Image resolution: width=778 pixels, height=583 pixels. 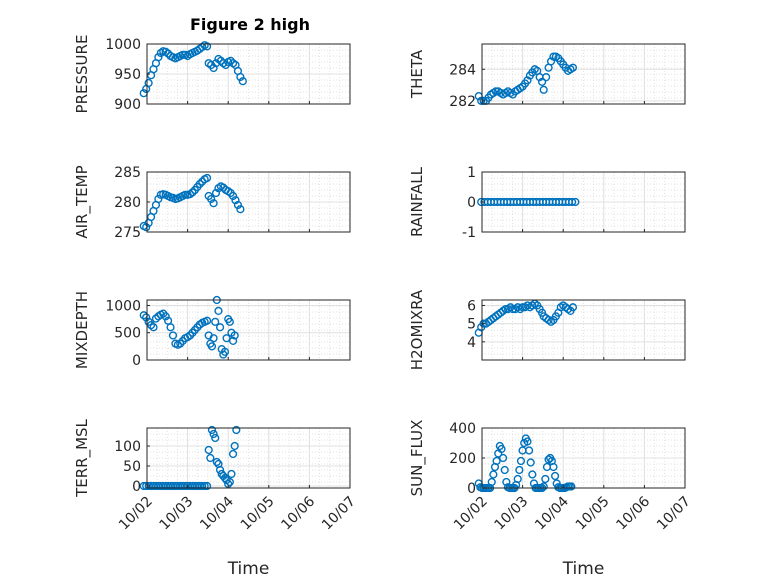 I want to click on y-tick-label: 1, so click(x=471, y=173).